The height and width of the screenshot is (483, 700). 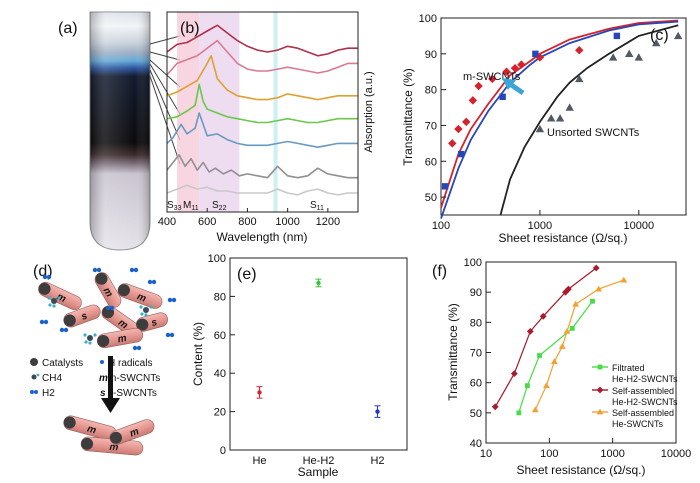 I want to click on top-tube-4-catalyst, so click(x=69, y=320).